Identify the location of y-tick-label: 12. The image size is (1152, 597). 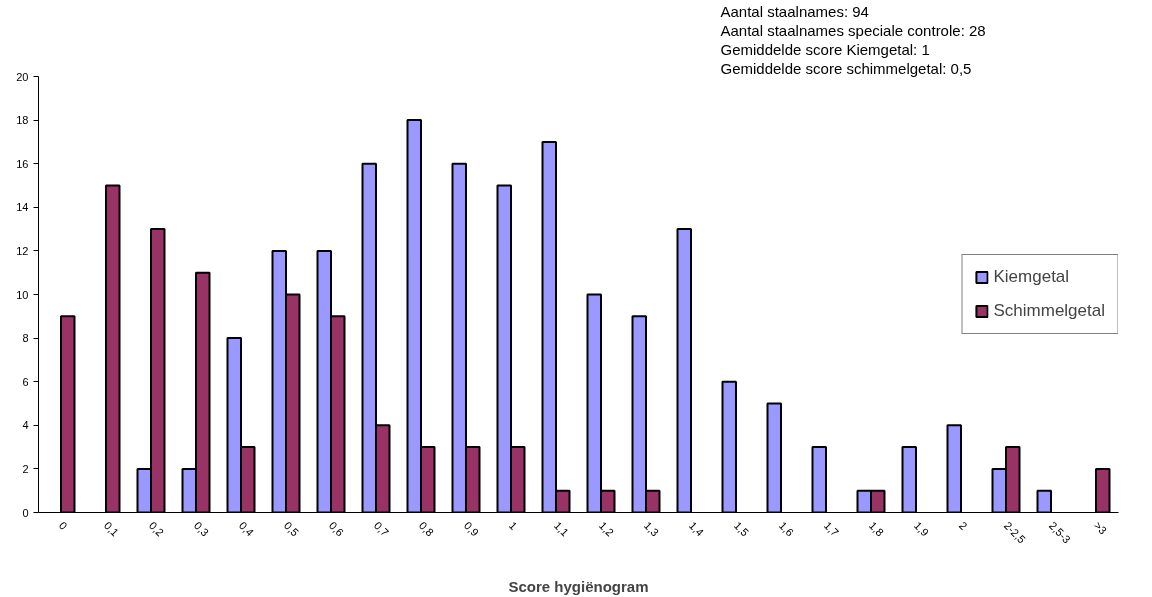
(22, 250).